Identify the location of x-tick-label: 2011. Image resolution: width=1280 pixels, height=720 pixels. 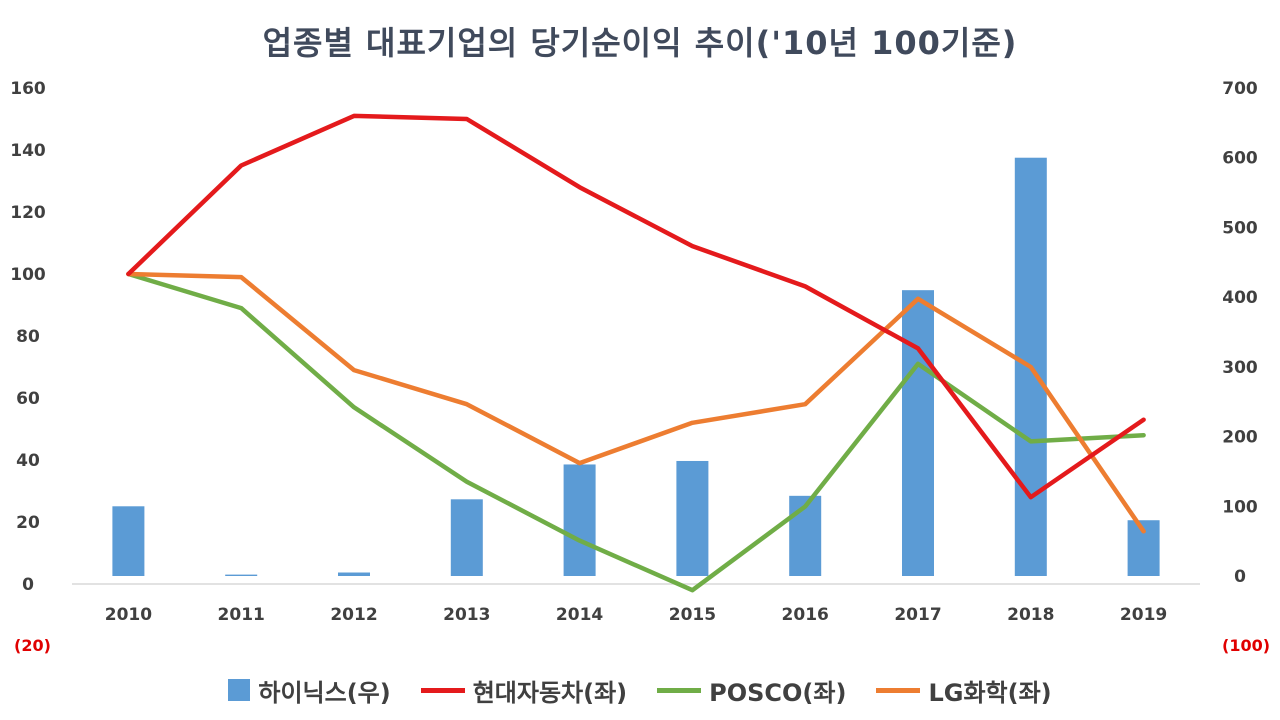
(241, 615).